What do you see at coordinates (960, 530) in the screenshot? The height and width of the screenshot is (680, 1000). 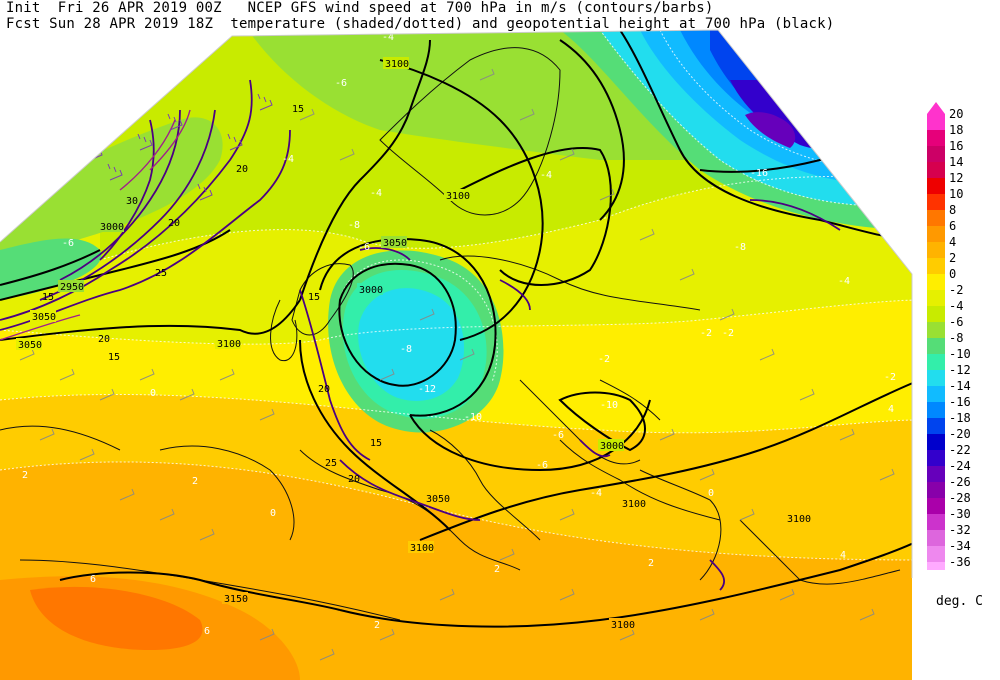 I see `legend-label: -32` at bounding box center [960, 530].